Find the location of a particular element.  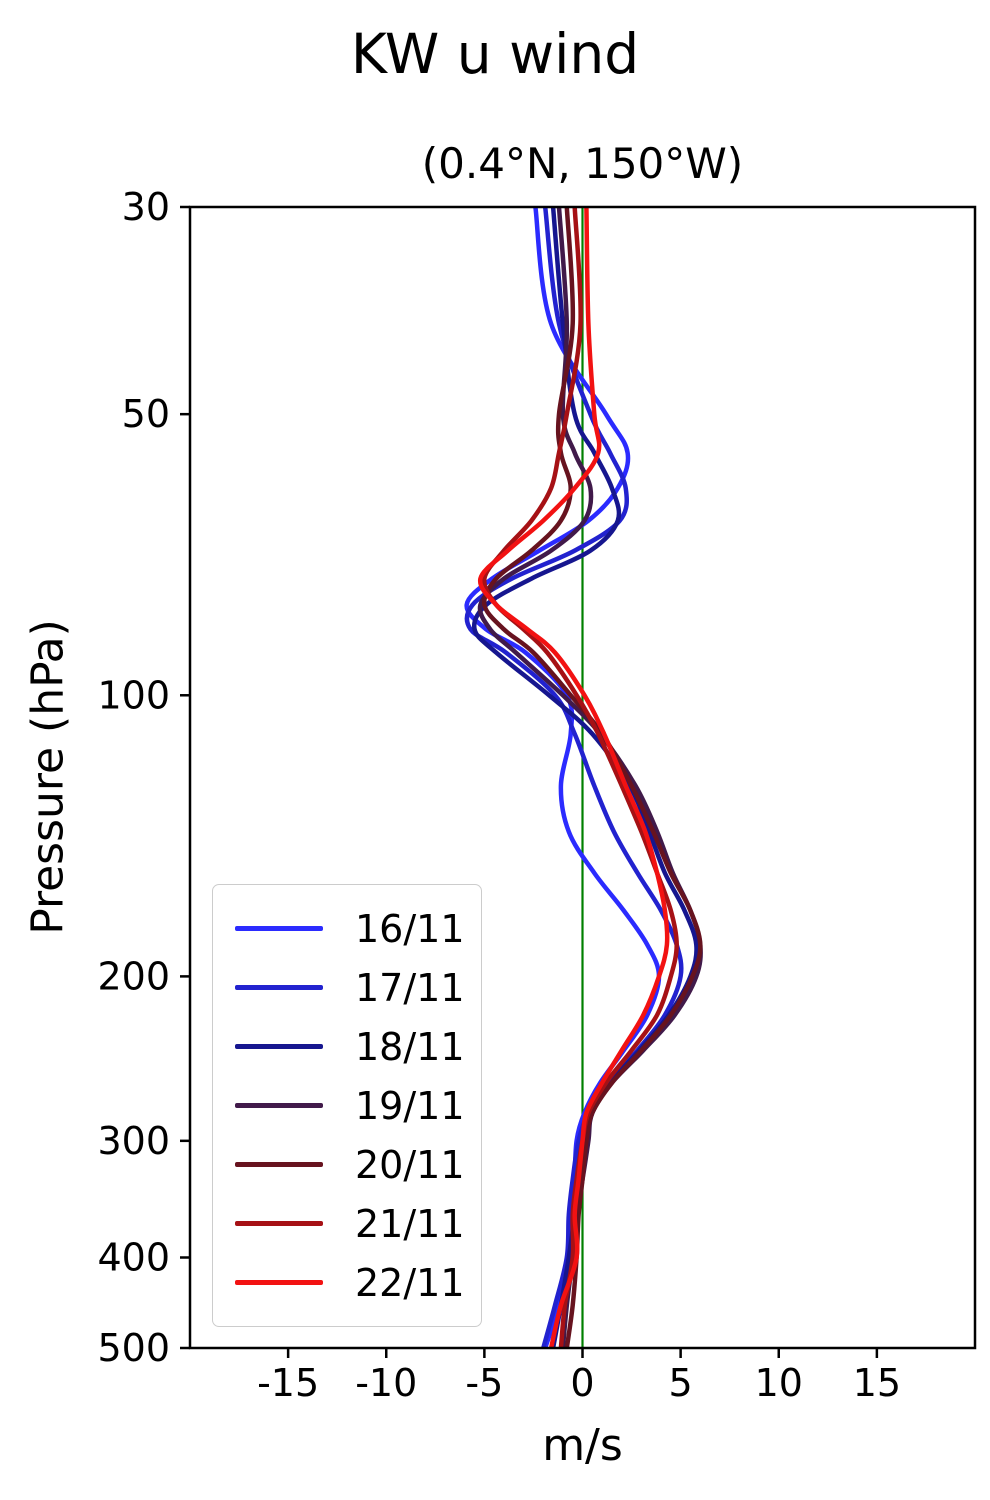

legend-item-20-11: 20/11 is located at coordinates (350, 1164).